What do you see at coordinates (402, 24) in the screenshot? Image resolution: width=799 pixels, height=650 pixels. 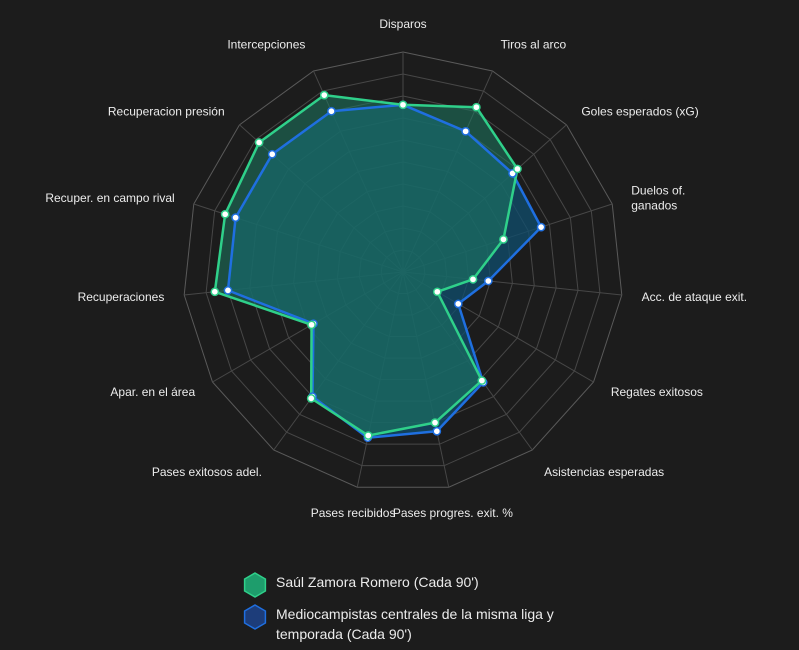 I see `axis-label: Disparos` at bounding box center [402, 24].